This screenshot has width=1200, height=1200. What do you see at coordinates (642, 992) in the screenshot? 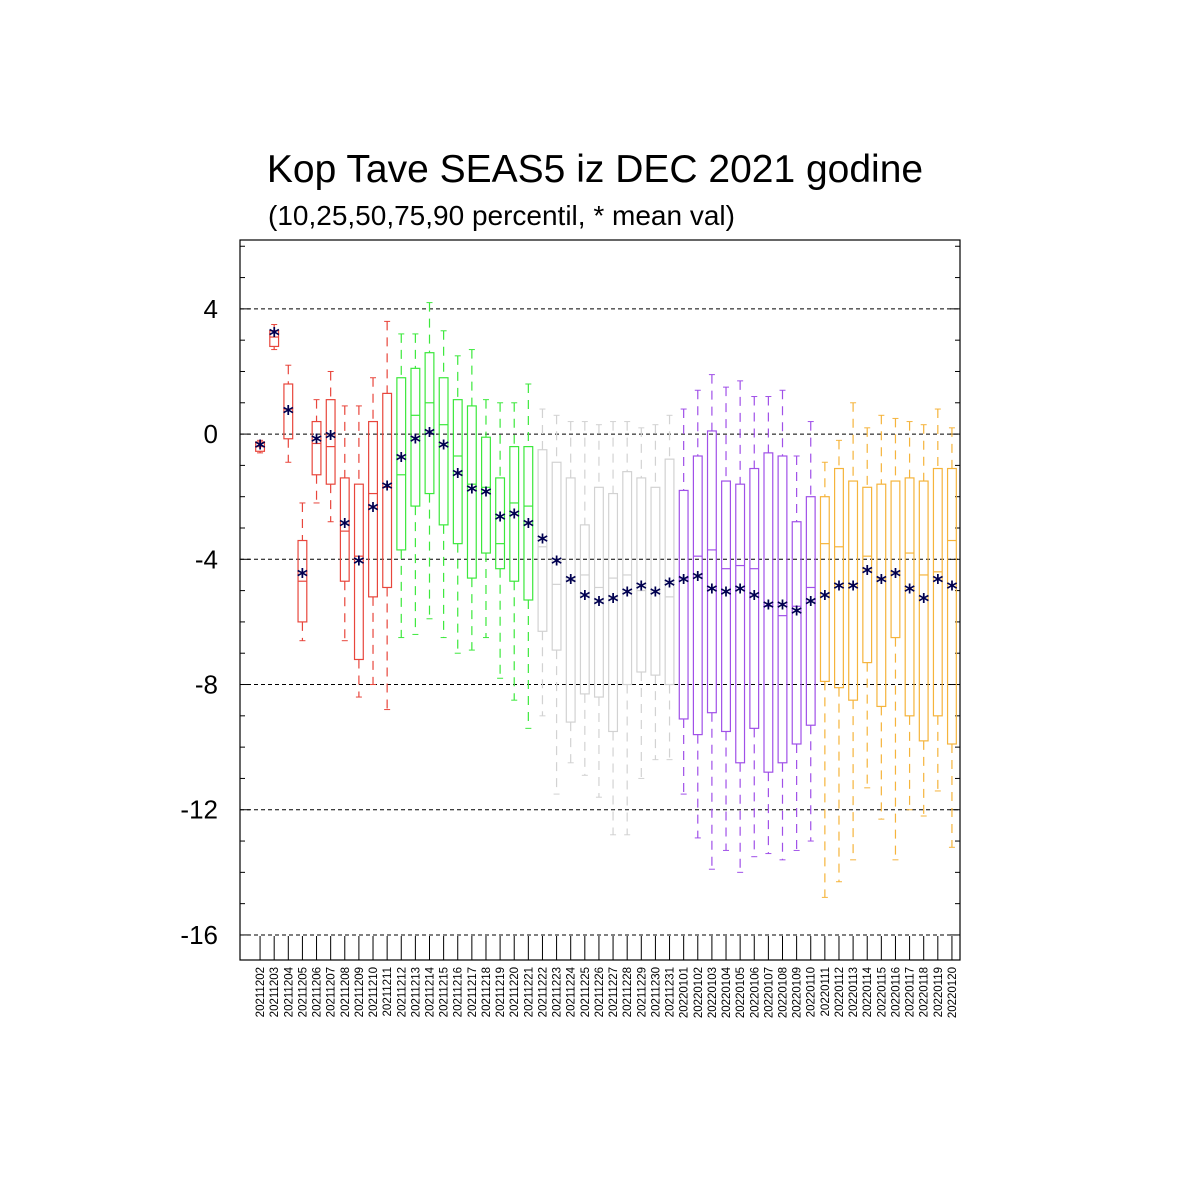
I see `x-tick-label: 20211229` at bounding box center [642, 992].